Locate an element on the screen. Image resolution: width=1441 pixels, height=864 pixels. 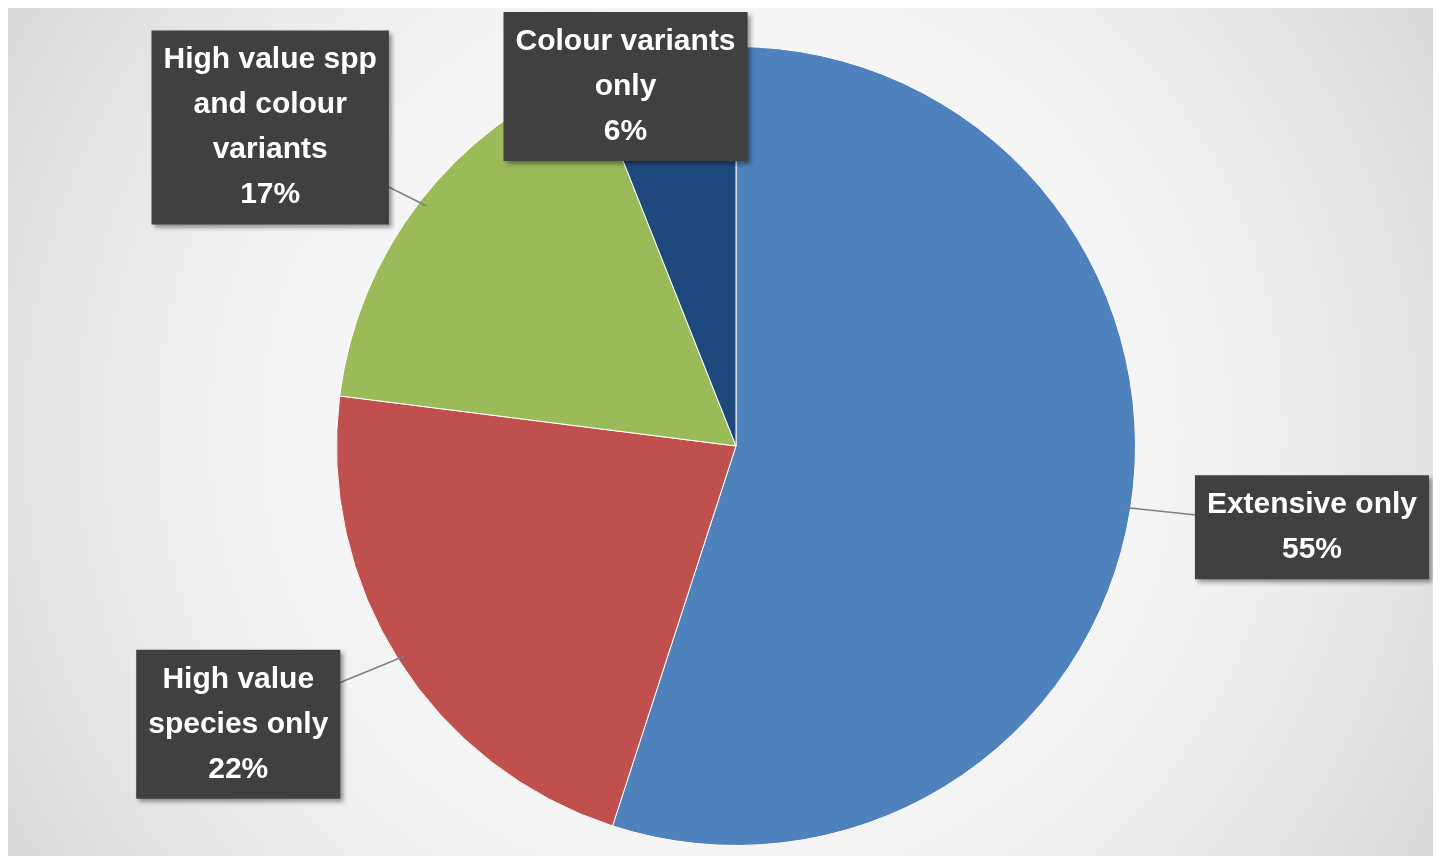
slice-label: High value spp and colour variants is located at coordinates (270, 103).